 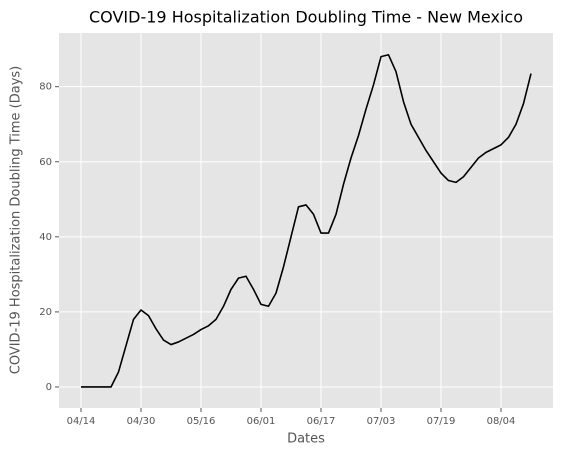 What do you see at coordinates (141, 421) in the screenshot?
I see `x-tick-label: 04/30` at bounding box center [141, 421].